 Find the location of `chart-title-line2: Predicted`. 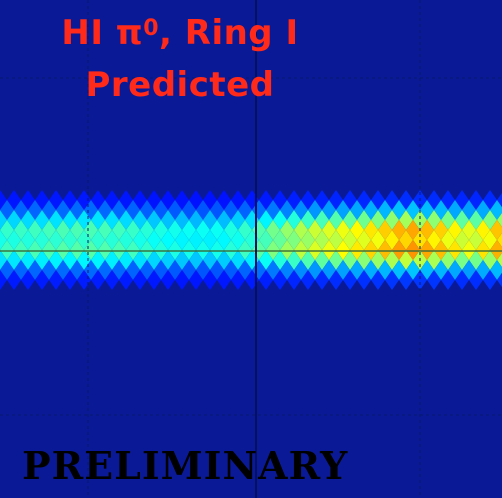

chart-title-line2: Predicted is located at coordinates (180, 85).